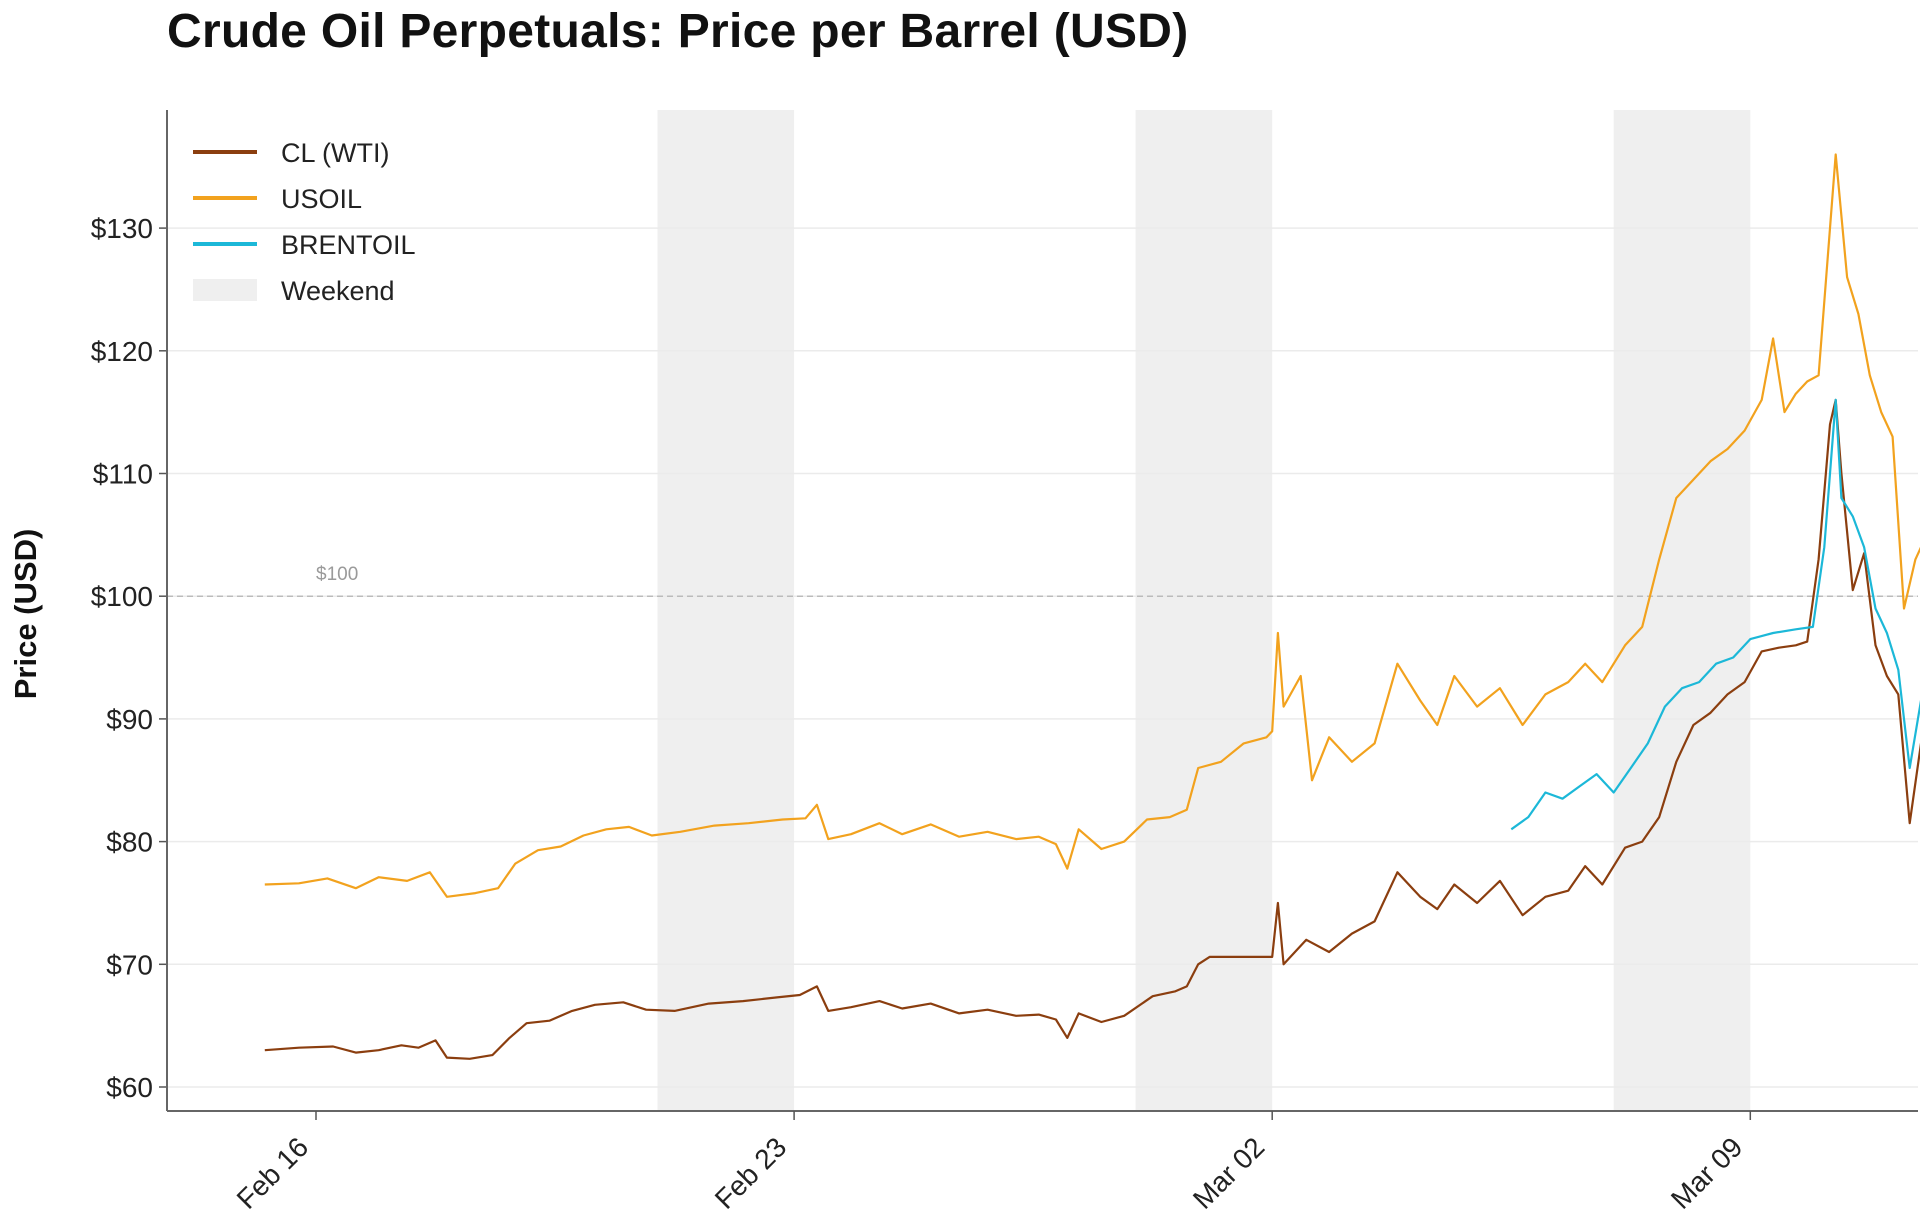  Describe the element at coordinates (129, 964) in the screenshot. I see `y-tick-label: $70` at that location.